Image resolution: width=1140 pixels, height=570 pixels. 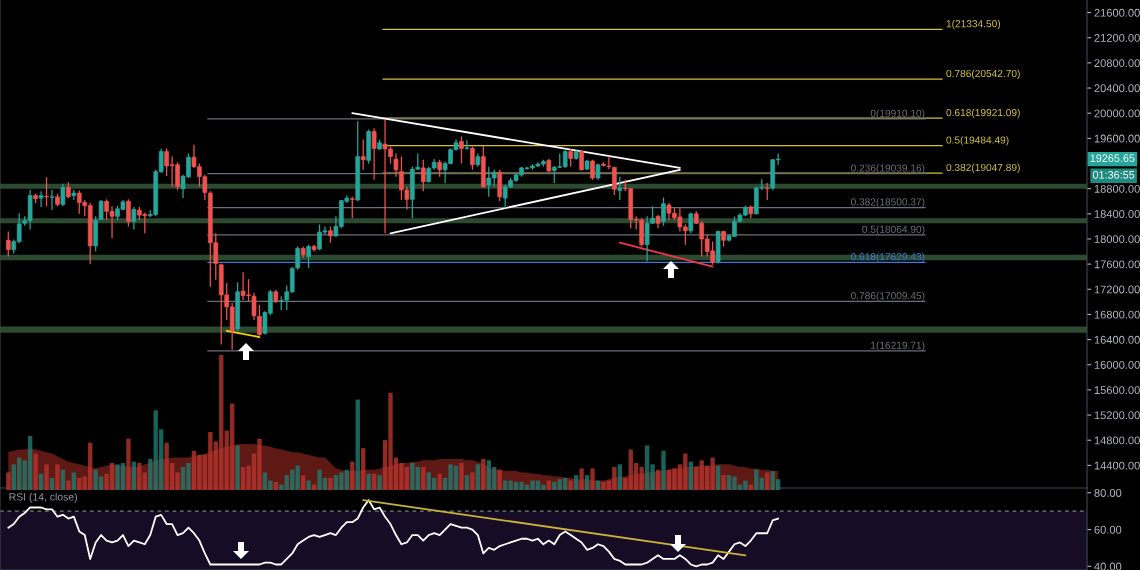 I want to click on y-tick-label: 19600.00, so click(x=1117, y=138).